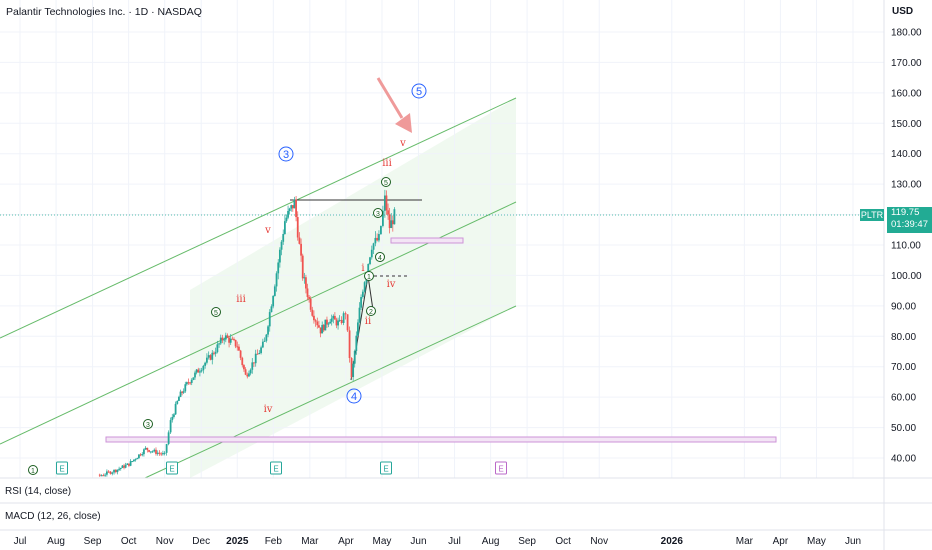  What do you see at coordinates (454, 541) in the screenshot?
I see `x-tick-label: Jul` at bounding box center [454, 541].